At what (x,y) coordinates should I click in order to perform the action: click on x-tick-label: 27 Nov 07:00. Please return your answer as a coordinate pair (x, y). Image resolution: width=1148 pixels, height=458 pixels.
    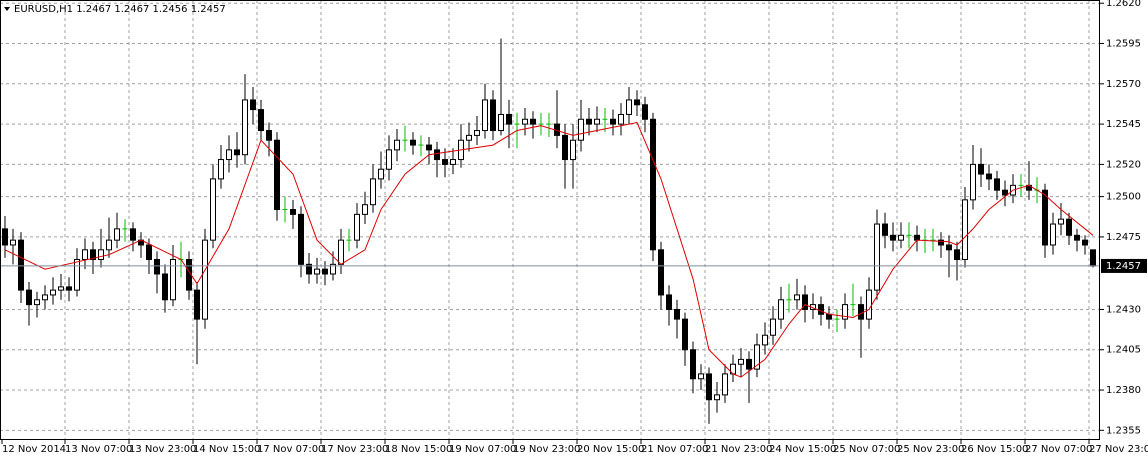
    Looking at the image, I should click on (1058, 449).